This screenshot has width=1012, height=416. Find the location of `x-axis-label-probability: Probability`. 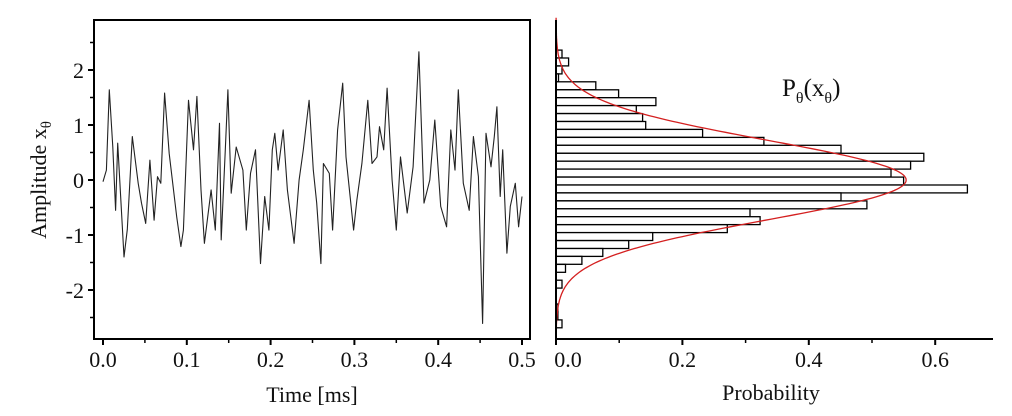

x-axis-label-probability: Probability is located at coordinates (771, 392).